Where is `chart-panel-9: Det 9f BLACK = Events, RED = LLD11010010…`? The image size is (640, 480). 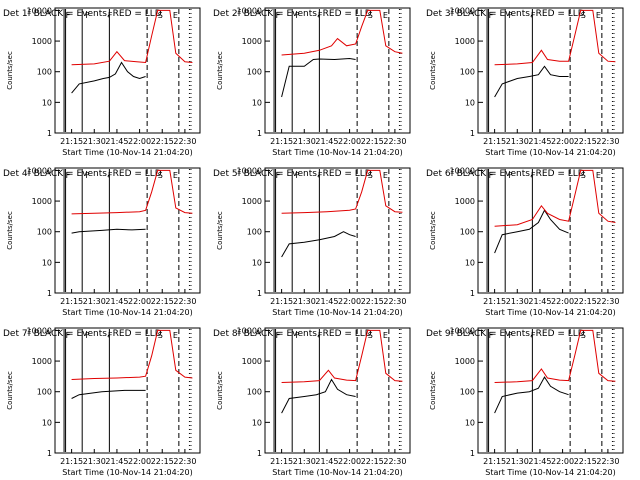 chart-panel-9: Det 9f BLACK = Events, RED = LLD11010010… is located at coordinates (525, 401).